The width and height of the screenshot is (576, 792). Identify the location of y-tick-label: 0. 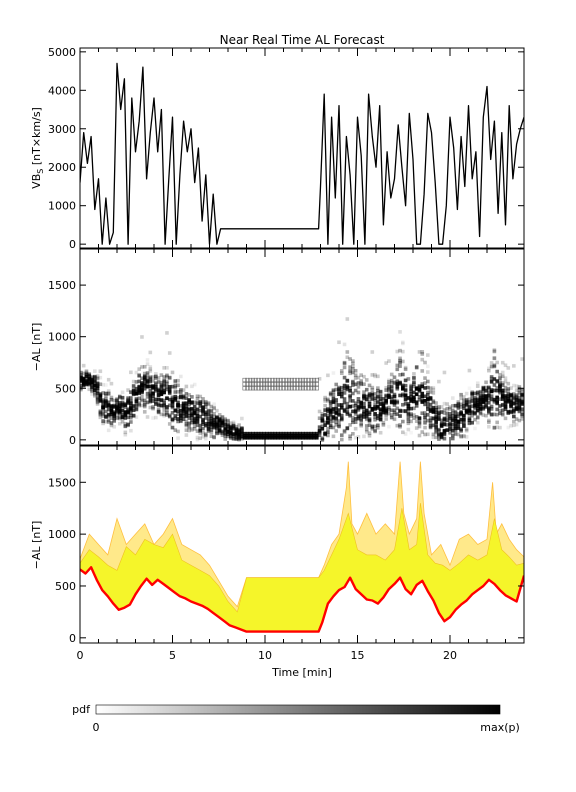
(72, 638).